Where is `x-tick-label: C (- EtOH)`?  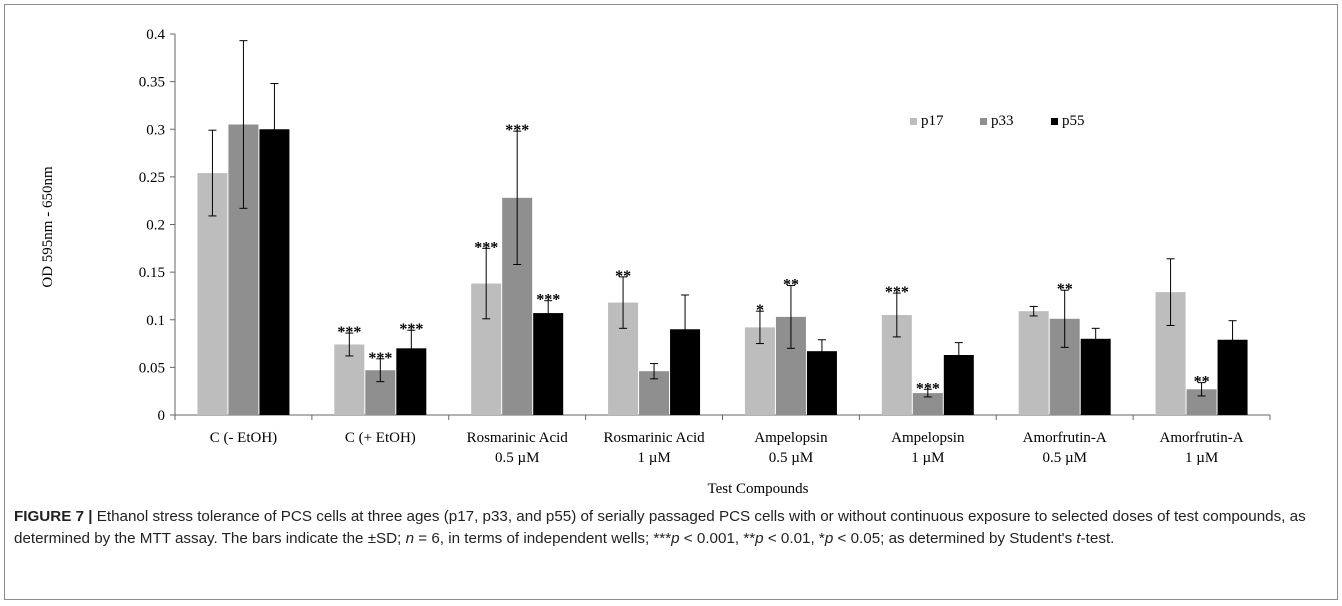
x-tick-label: C (- EtOH) is located at coordinates (244, 438).